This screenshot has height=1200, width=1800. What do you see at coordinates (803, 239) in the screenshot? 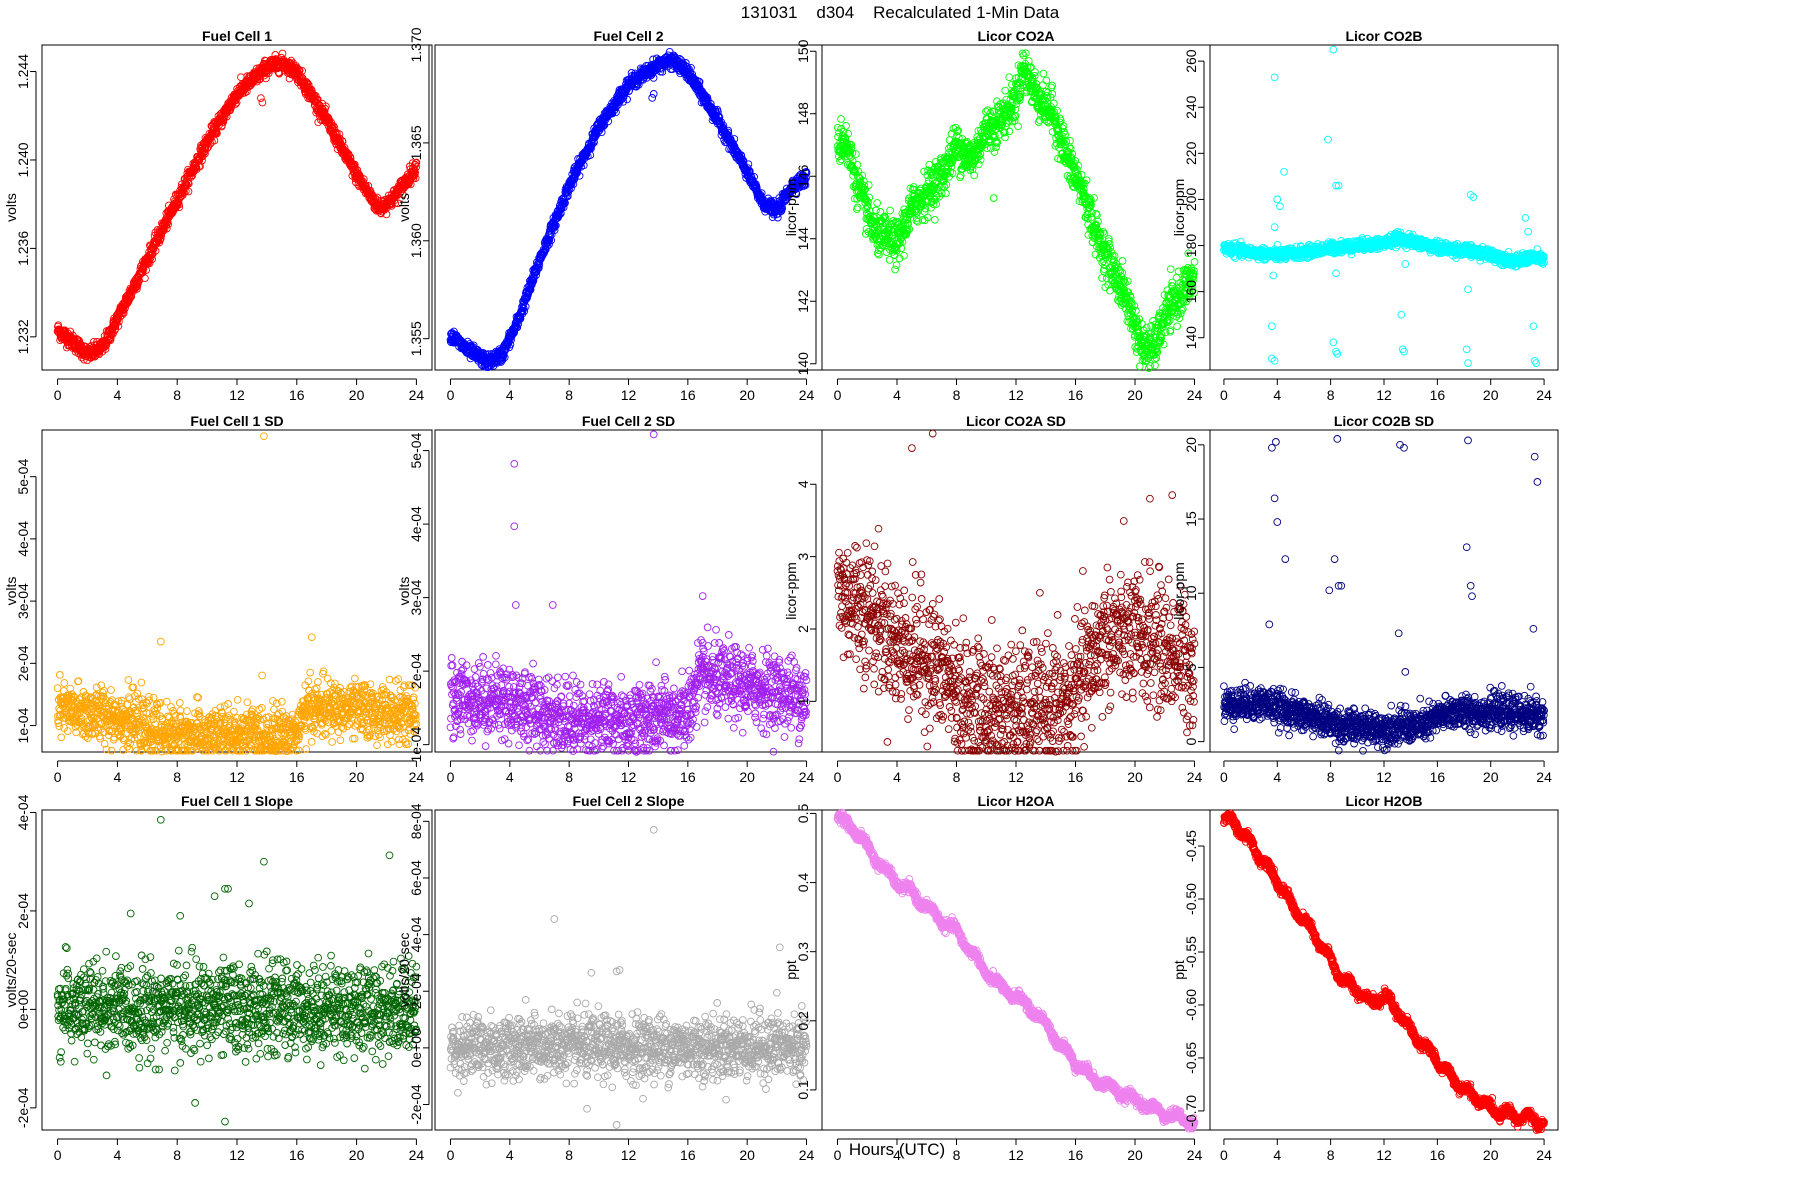
I see `y-tick-label: 144` at bounding box center [803, 239].